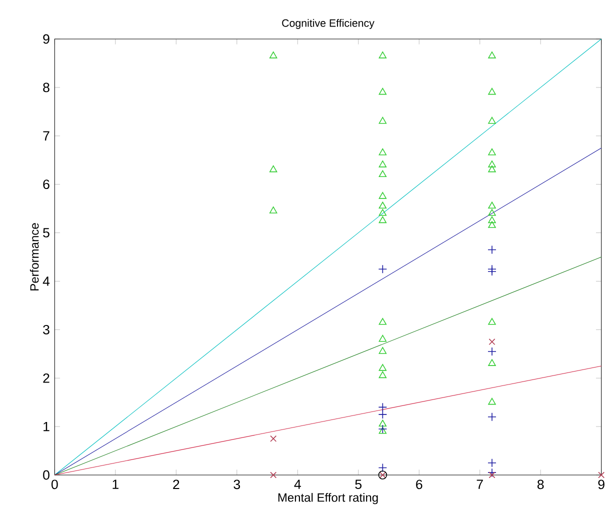 Image resolution: width=614 pixels, height=525 pixels. What do you see at coordinates (46, 281) in the screenshot?
I see `y-tick-label: 4` at bounding box center [46, 281].